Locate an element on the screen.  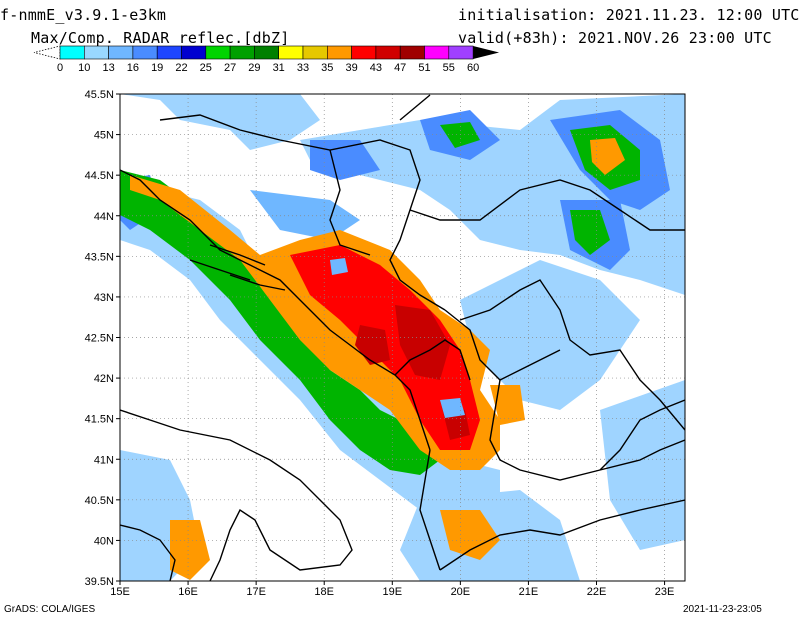
lat-label: 42.5N is located at coordinates (99, 339).